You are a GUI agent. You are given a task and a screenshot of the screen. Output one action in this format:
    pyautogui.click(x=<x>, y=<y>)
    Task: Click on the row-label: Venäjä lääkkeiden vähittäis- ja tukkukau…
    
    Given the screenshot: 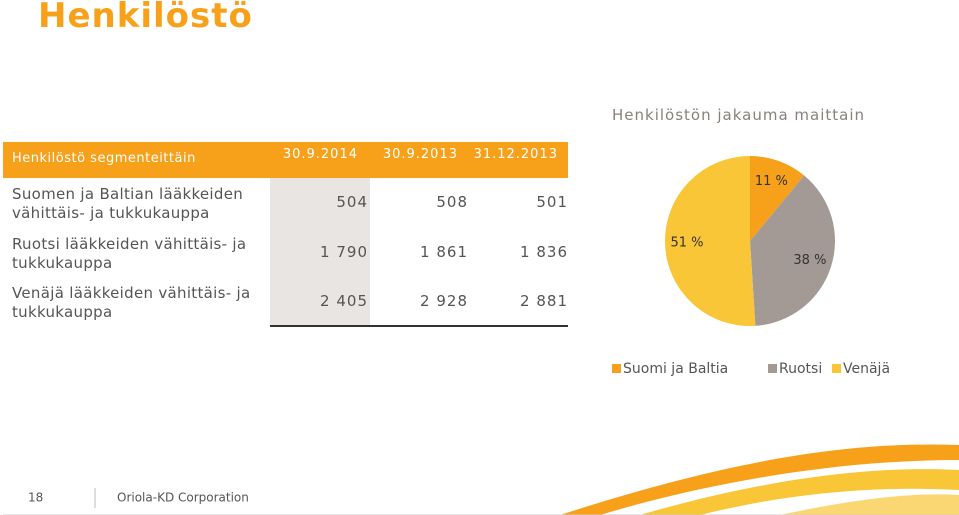 What is the action you would take?
    pyautogui.click(x=131, y=302)
    